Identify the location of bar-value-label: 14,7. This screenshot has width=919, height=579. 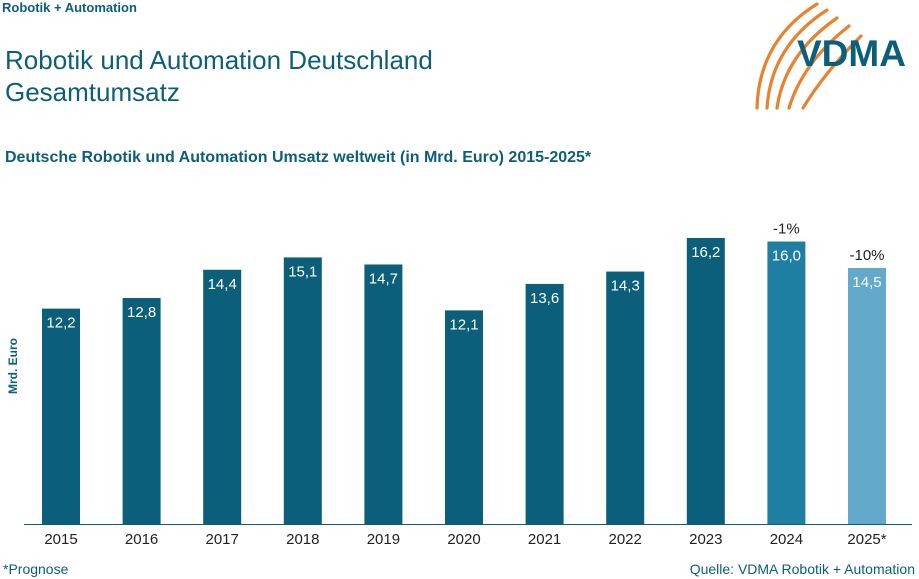
(383, 278).